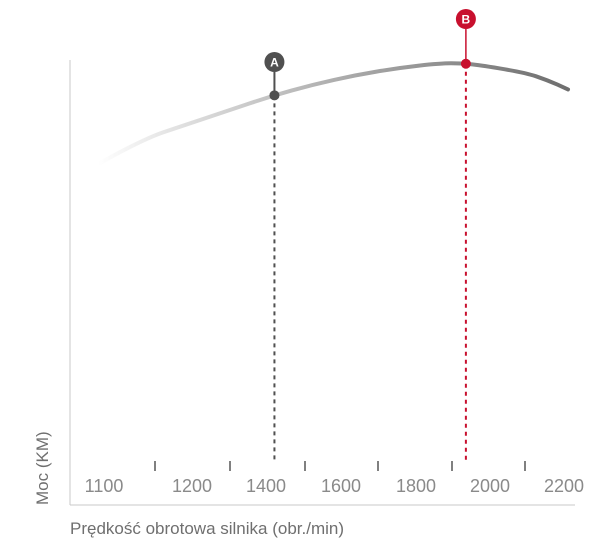  I want to click on x-axis-title: Prędkość obrotowa silnika (obr./min), so click(207, 528).